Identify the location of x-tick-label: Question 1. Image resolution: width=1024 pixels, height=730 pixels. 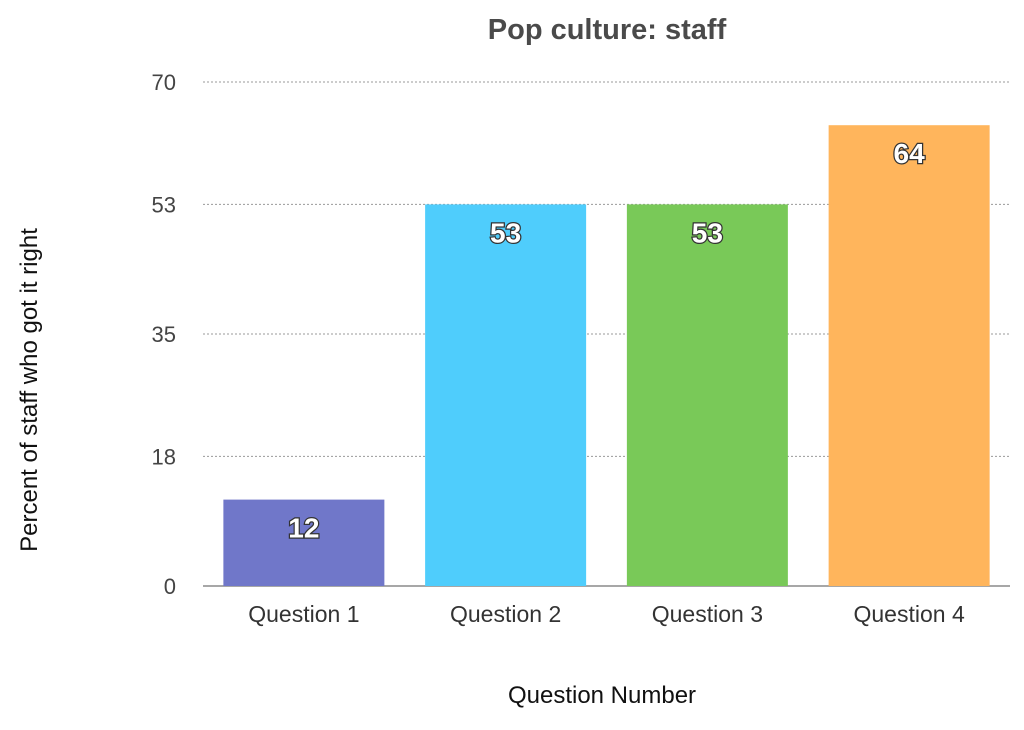
(303, 614).